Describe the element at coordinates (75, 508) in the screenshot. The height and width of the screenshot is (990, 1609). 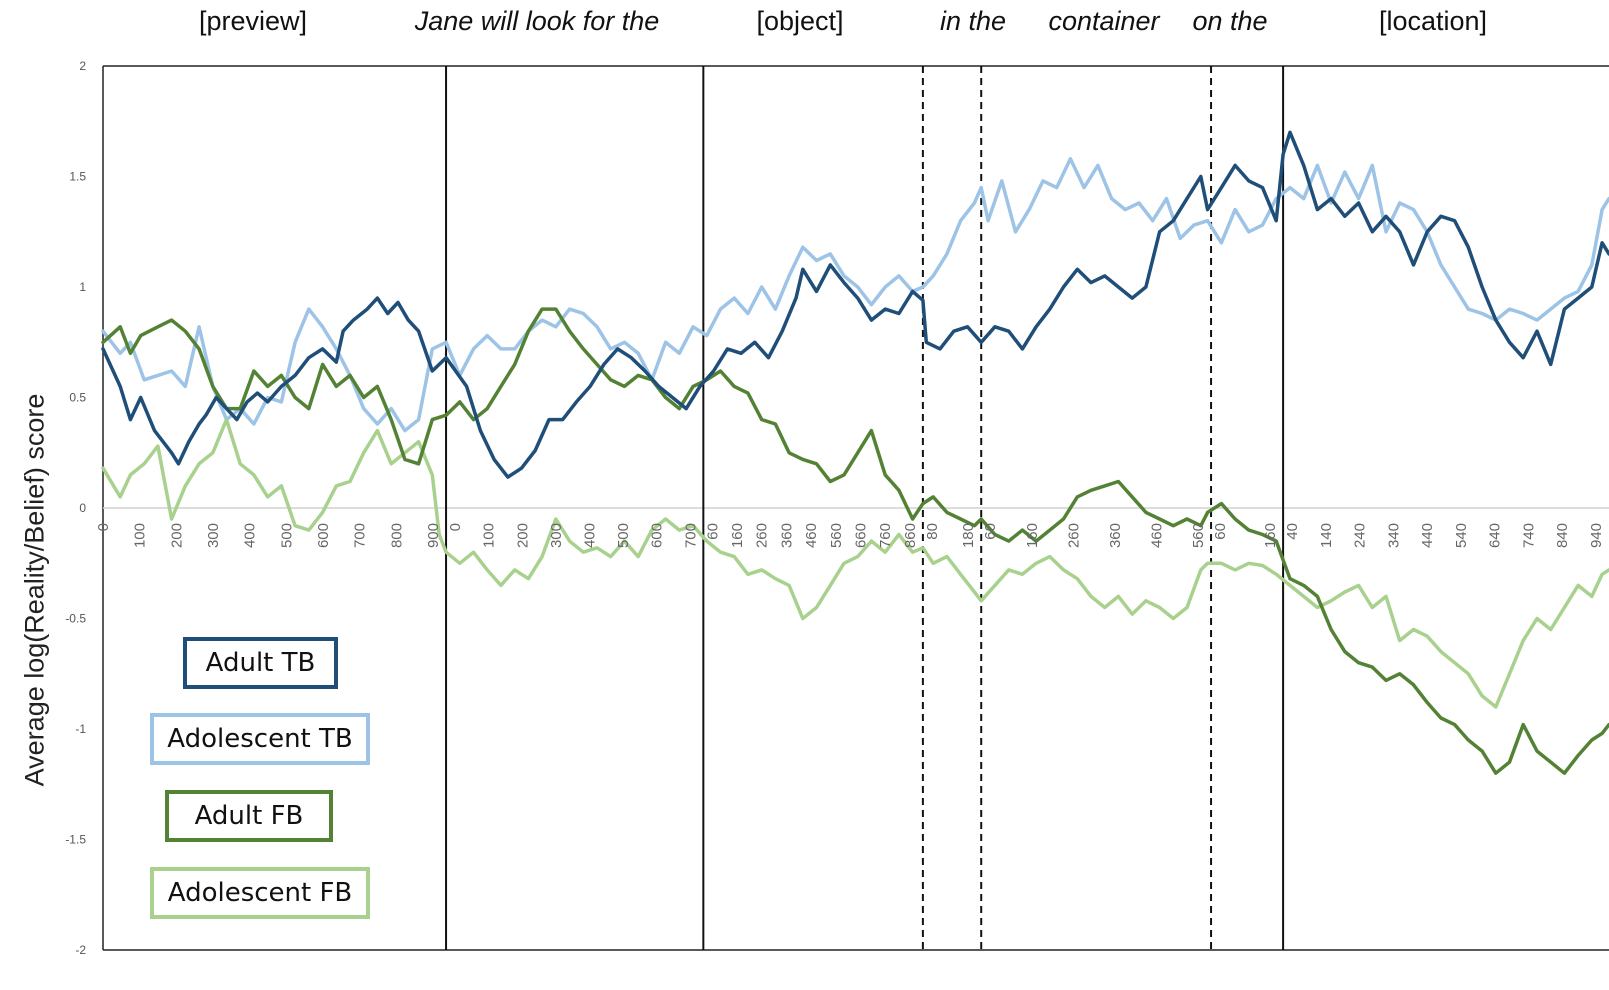
I see `y-tick-group: 2 1.5 1 0.5 0 -0.5 -1 -1.5 -2` at that location.